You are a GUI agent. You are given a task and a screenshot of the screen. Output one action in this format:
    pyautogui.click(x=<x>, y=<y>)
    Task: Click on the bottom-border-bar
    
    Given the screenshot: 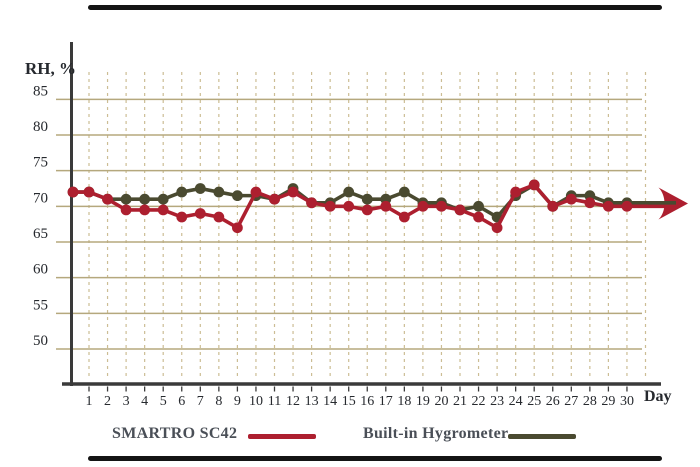 What is the action you would take?
    pyautogui.click(x=375, y=458)
    